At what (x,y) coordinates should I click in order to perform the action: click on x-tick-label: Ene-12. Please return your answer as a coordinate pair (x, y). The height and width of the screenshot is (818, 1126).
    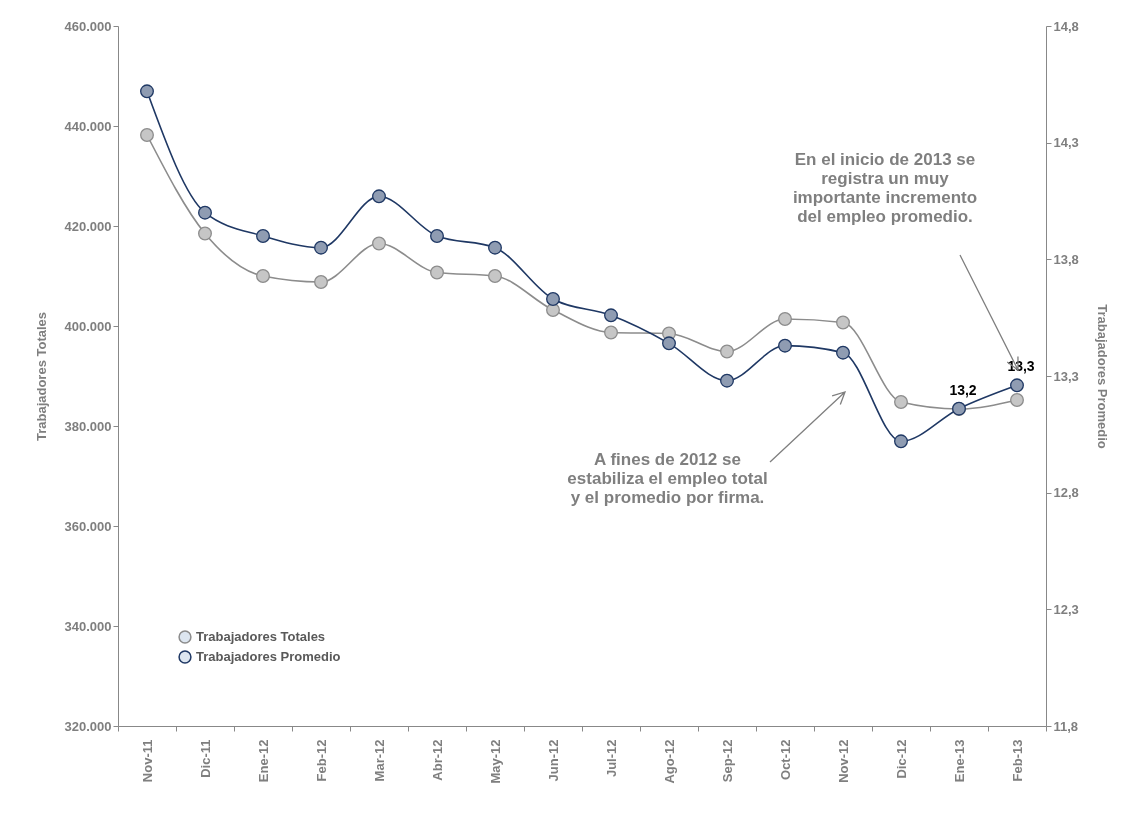
    Looking at the image, I should click on (263, 761).